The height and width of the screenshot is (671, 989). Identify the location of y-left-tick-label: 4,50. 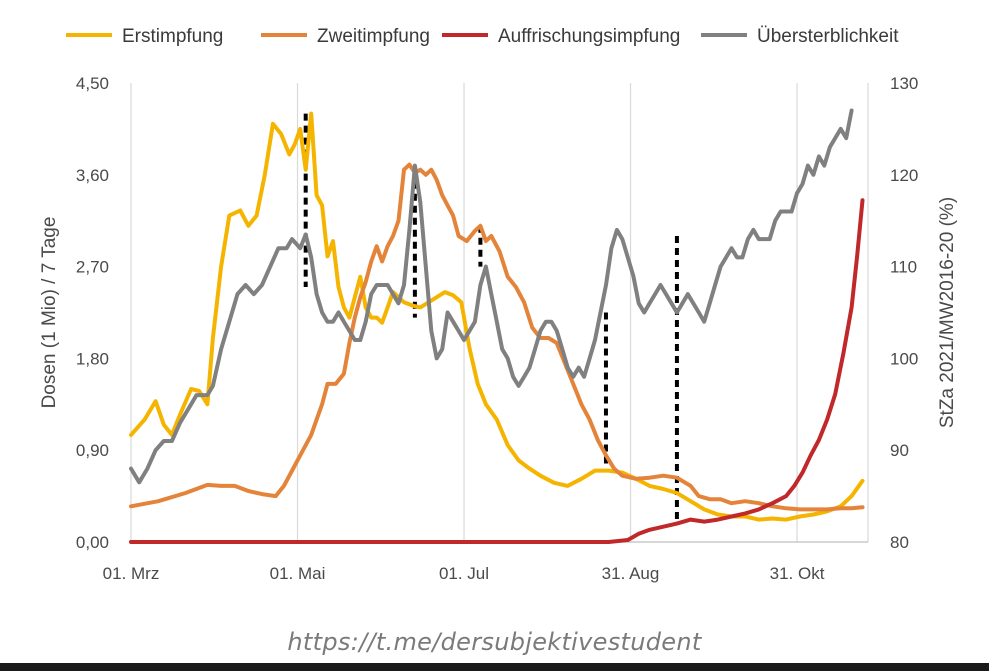
(92, 83).